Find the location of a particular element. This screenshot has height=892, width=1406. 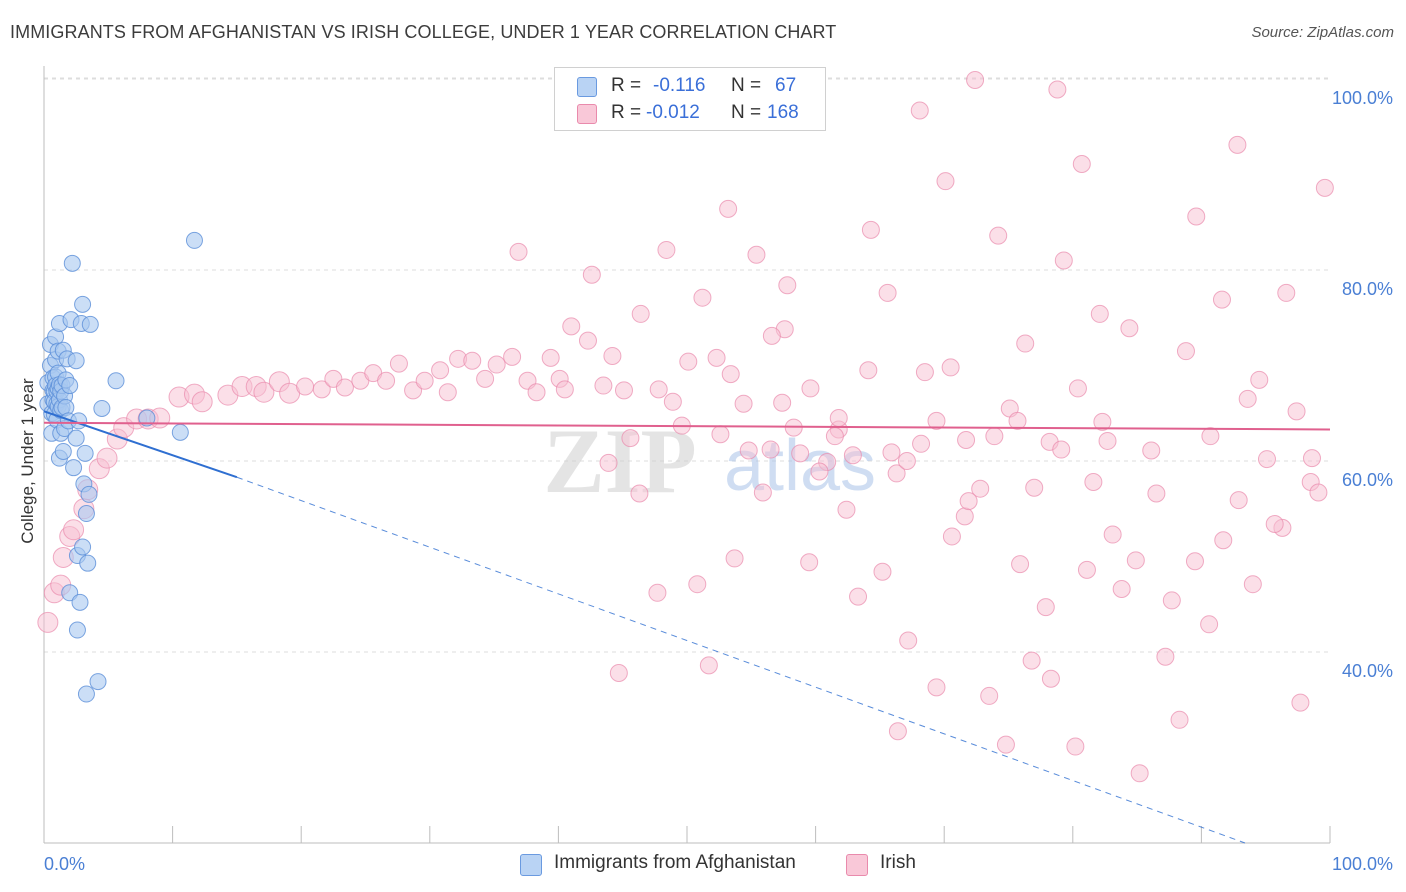

bottom-legend-label-afghanistan: Immigrants from Afghanistan is located at coordinates (675, 862).